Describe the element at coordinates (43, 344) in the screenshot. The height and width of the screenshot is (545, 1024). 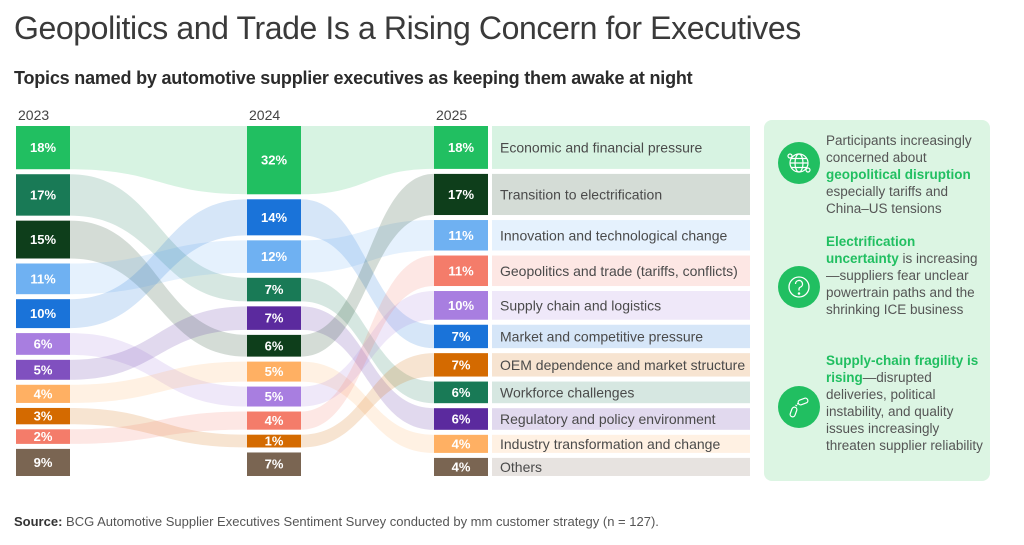
I see `block-supply_chain-2023` at that location.